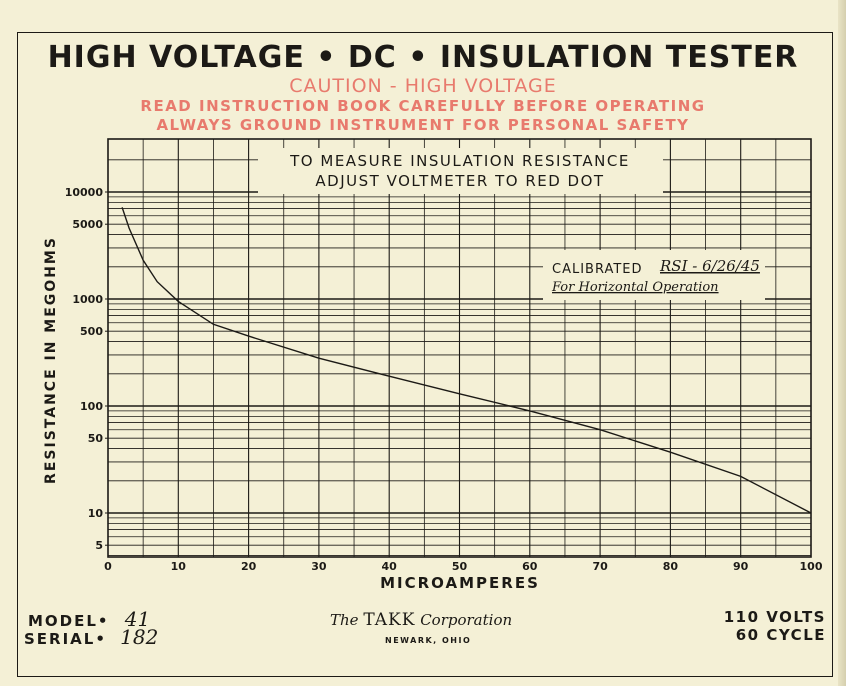  Describe the element at coordinates (84, 192) in the screenshot. I see `y-tick-label: 10000` at that location.